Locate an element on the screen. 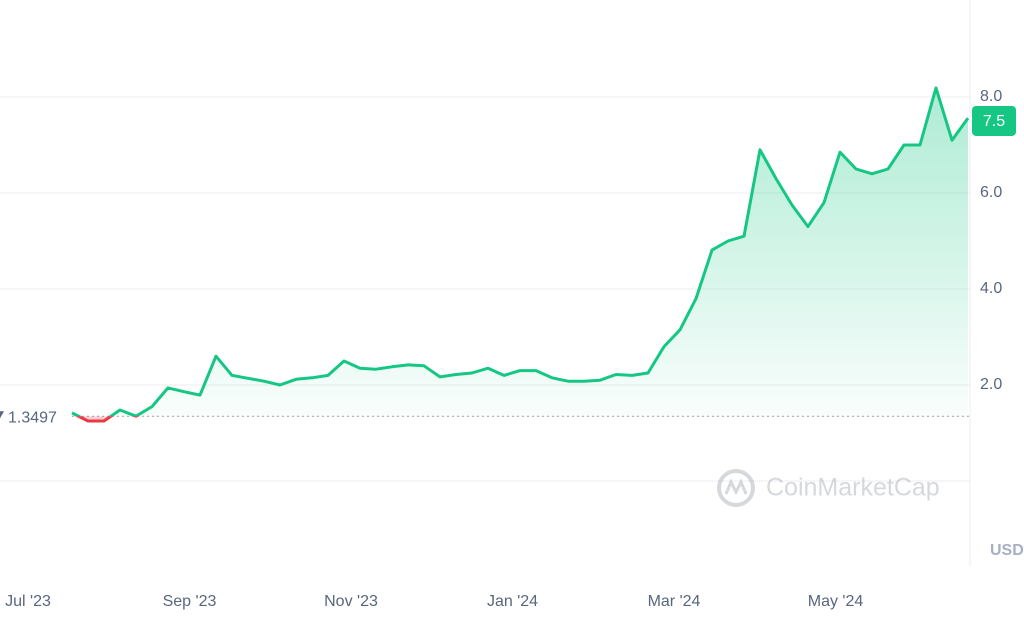 The width and height of the screenshot is (1024, 623). price-badge is located at coordinates (994, 120).